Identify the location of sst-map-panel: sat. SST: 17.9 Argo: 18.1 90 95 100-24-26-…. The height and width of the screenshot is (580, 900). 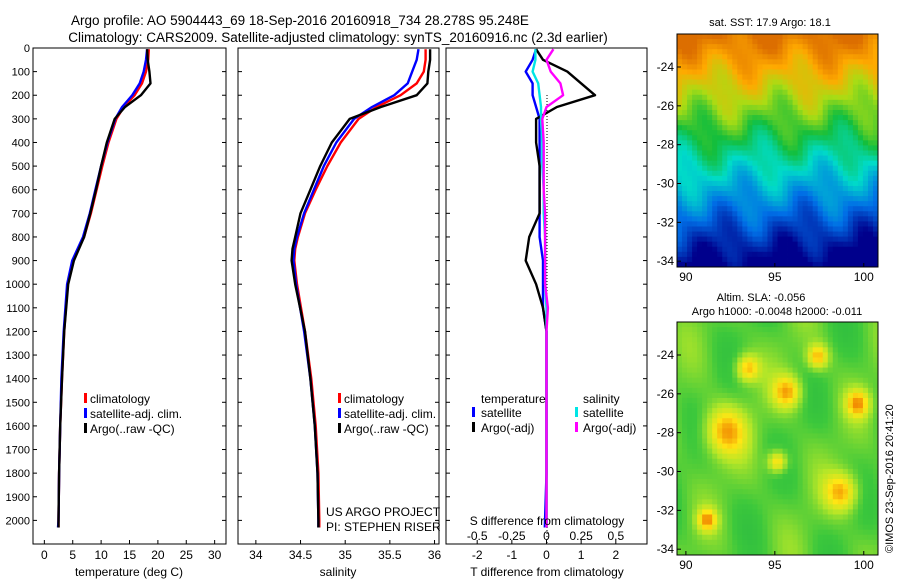
(768, 150).